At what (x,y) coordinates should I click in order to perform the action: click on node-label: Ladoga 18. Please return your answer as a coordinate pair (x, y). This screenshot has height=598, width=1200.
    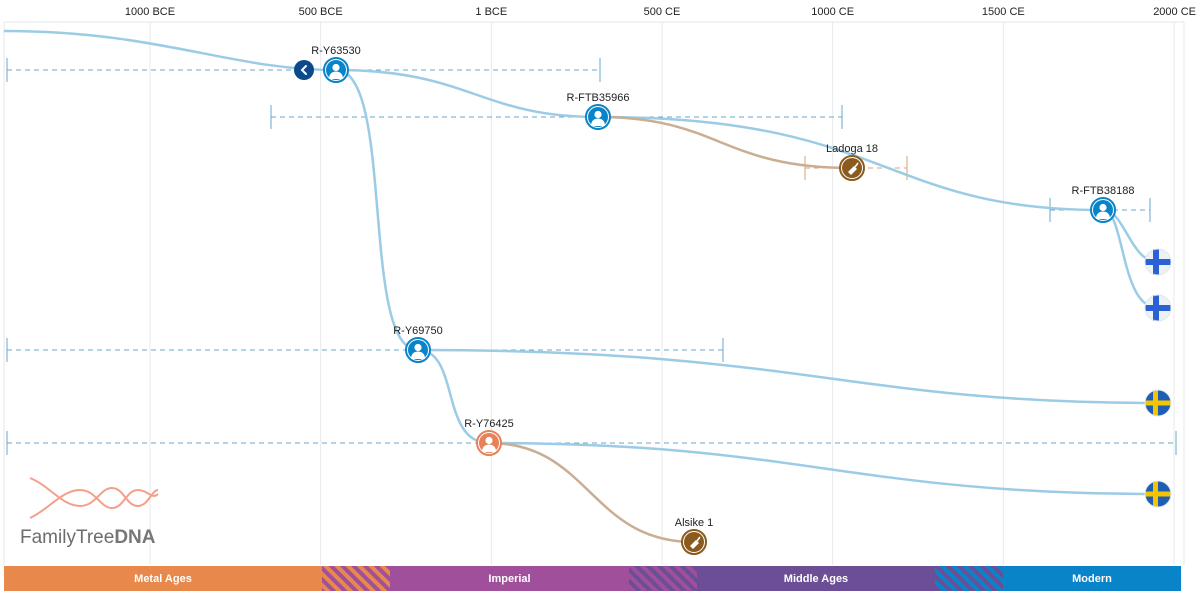
    Looking at the image, I should click on (852, 149).